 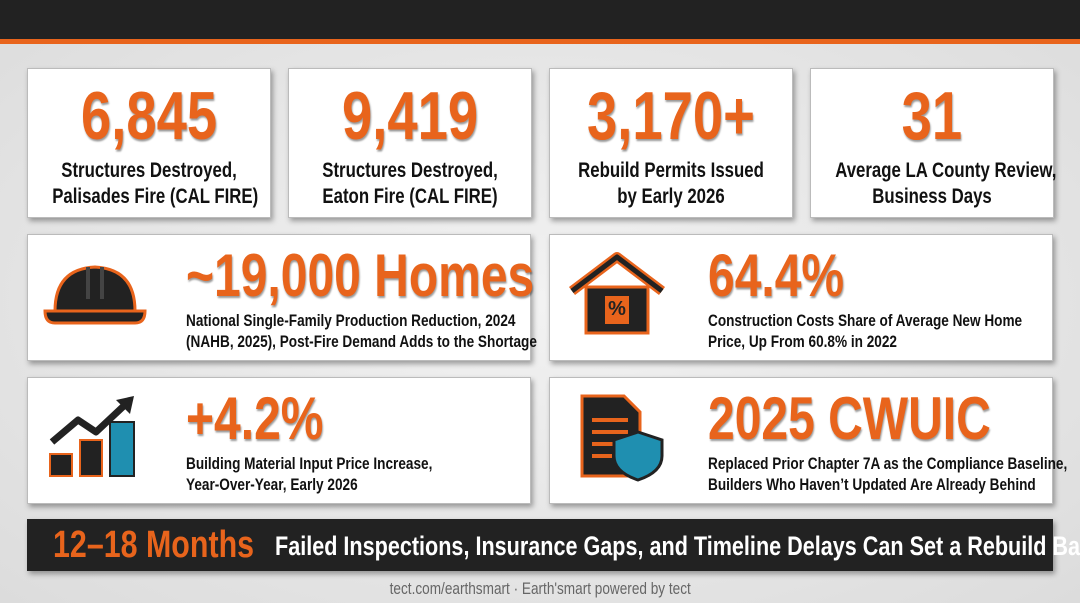 What do you see at coordinates (776, 275) in the screenshot?
I see `highlight-value-text: 64.4%` at bounding box center [776, 275].